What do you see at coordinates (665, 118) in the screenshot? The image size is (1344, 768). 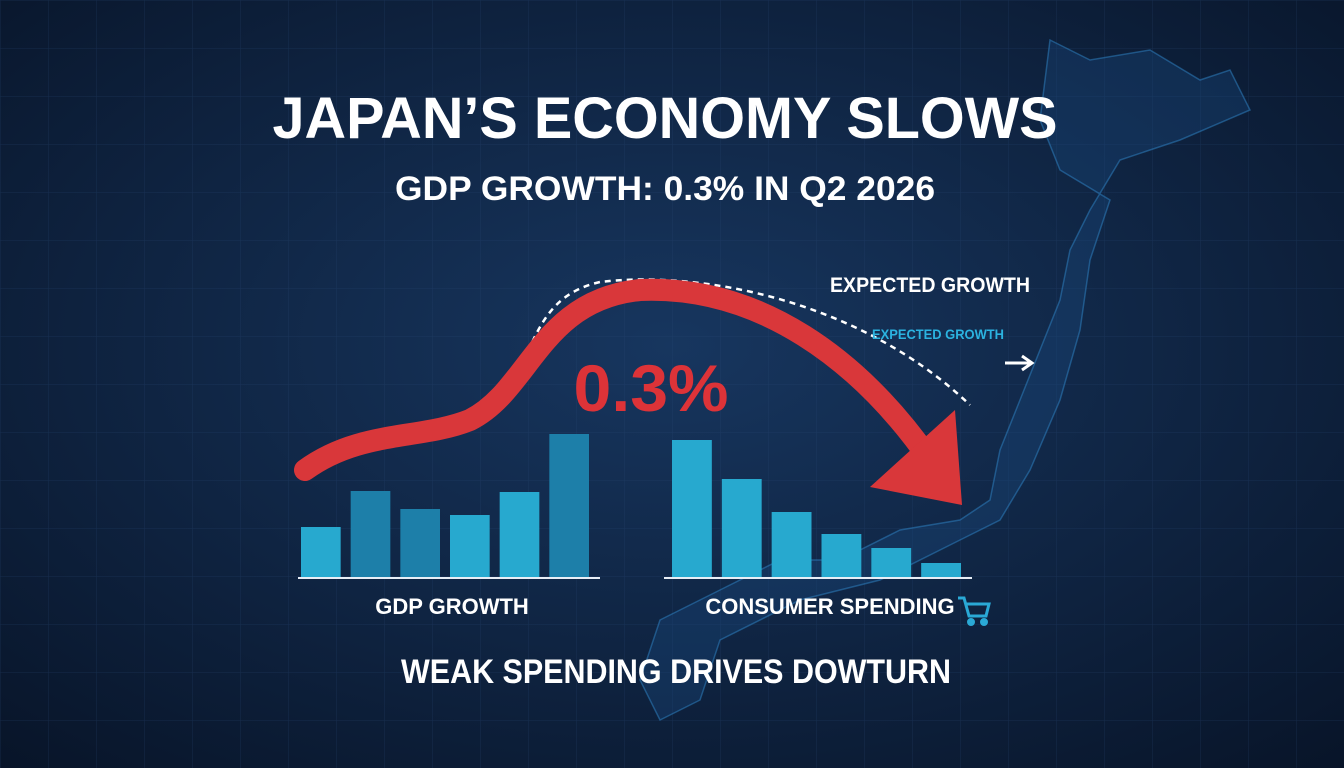 I see `title: JAPAN’S ECONOMY SLOWS` at bounding box center [665, 118].